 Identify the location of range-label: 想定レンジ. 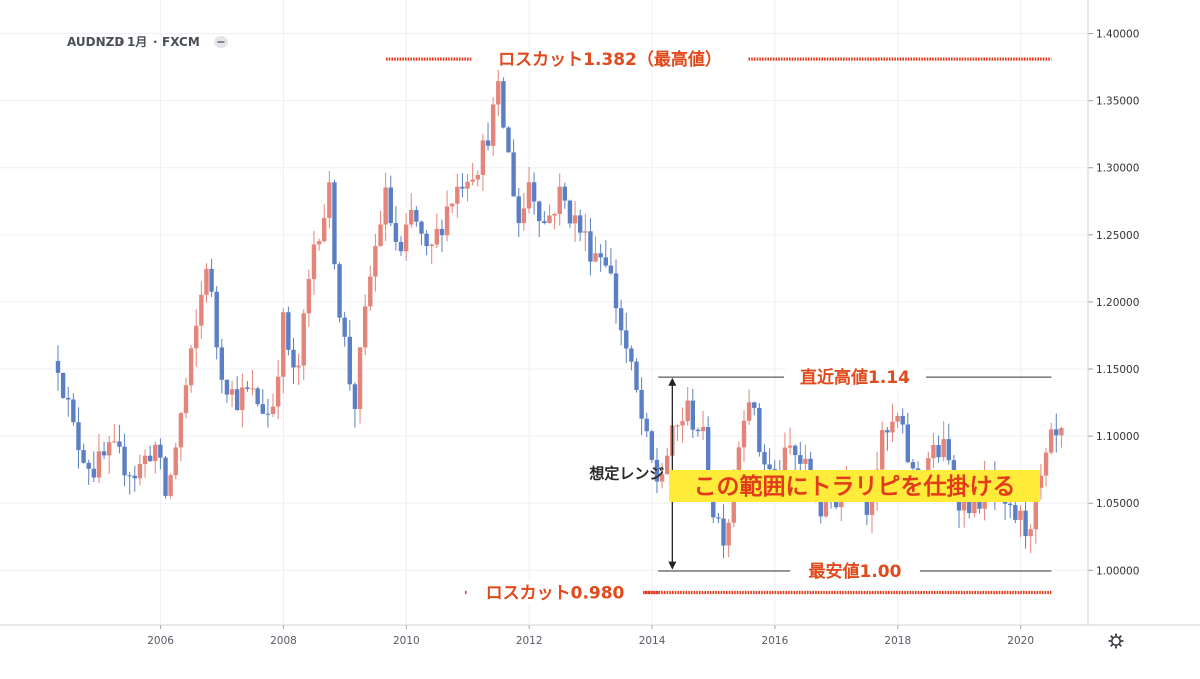
(626, 474).